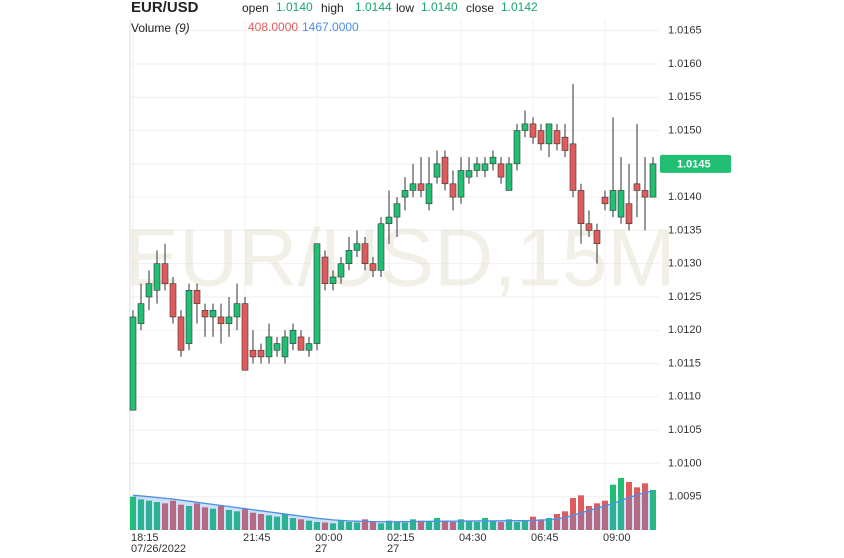  I want to click on y-tick-label: 1.0100, so click(685, 463).